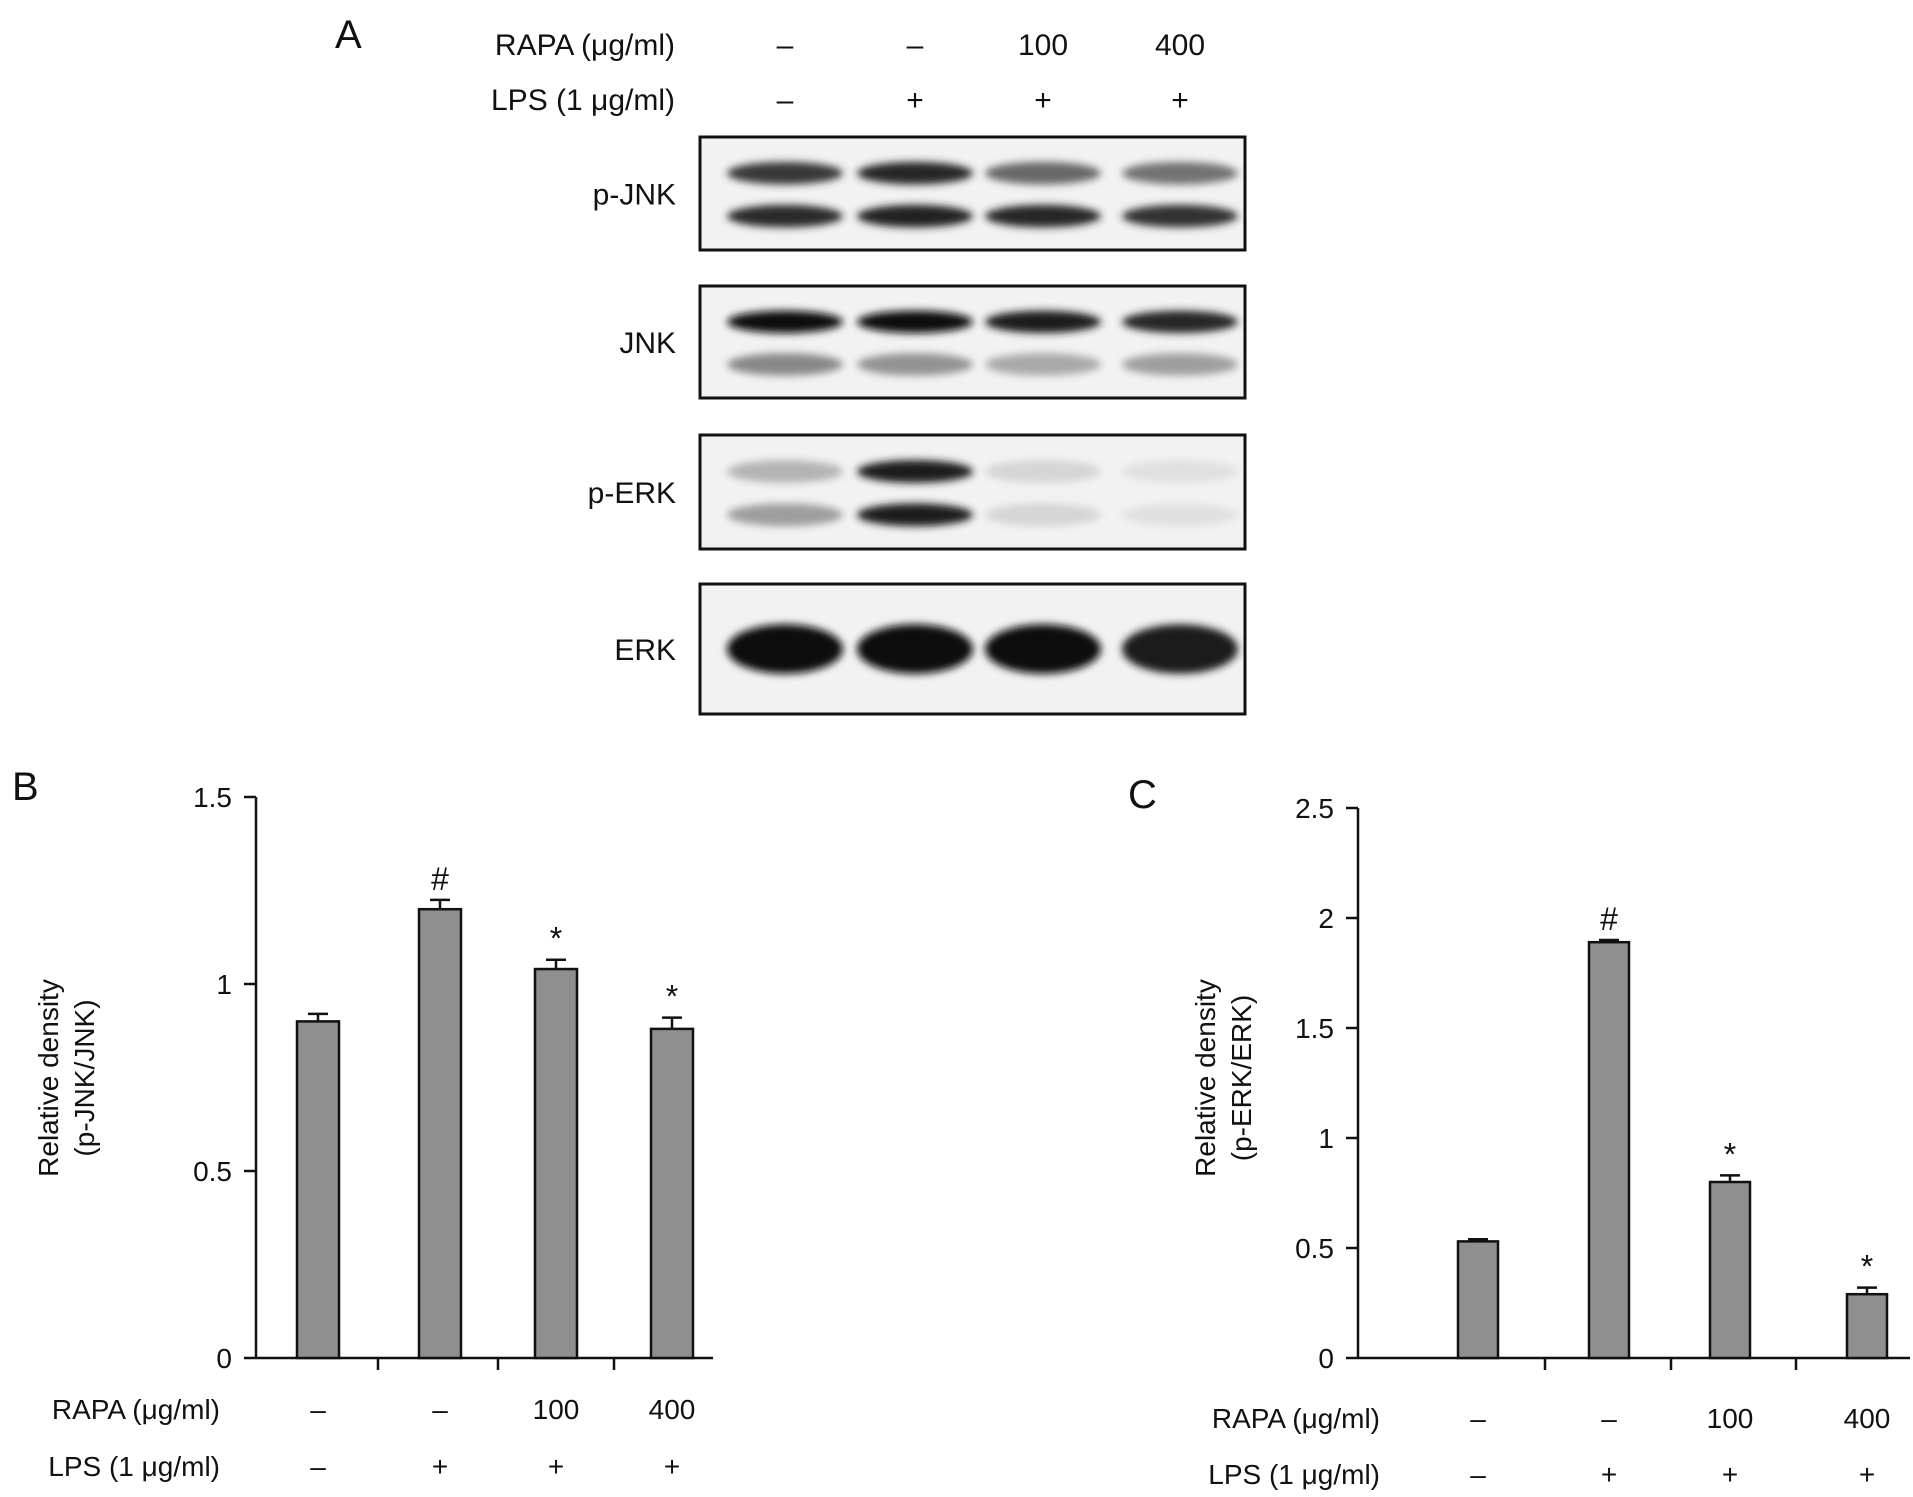 Image resolution: width=1913 pixels, height=1497 pixels. Describe the element at coordinates (1326, 918) in the screenshot. I see `y-tick-label: 2` at that location.